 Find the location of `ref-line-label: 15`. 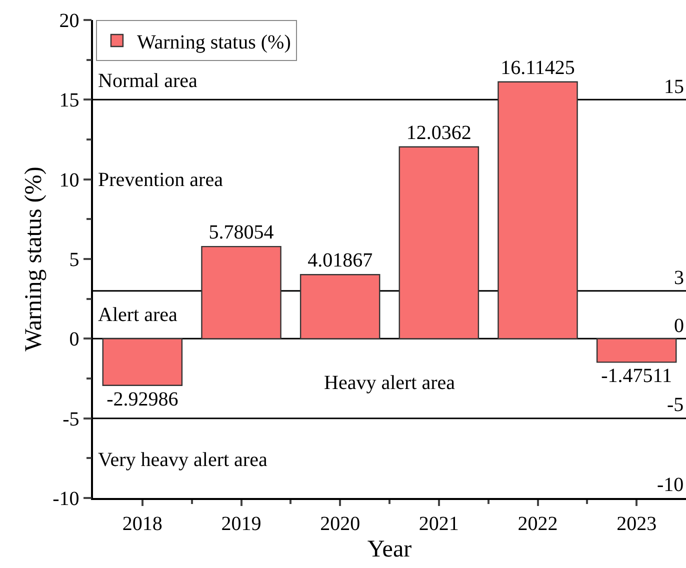

ref-line-label: 15 is located at coordinates (674, 87).